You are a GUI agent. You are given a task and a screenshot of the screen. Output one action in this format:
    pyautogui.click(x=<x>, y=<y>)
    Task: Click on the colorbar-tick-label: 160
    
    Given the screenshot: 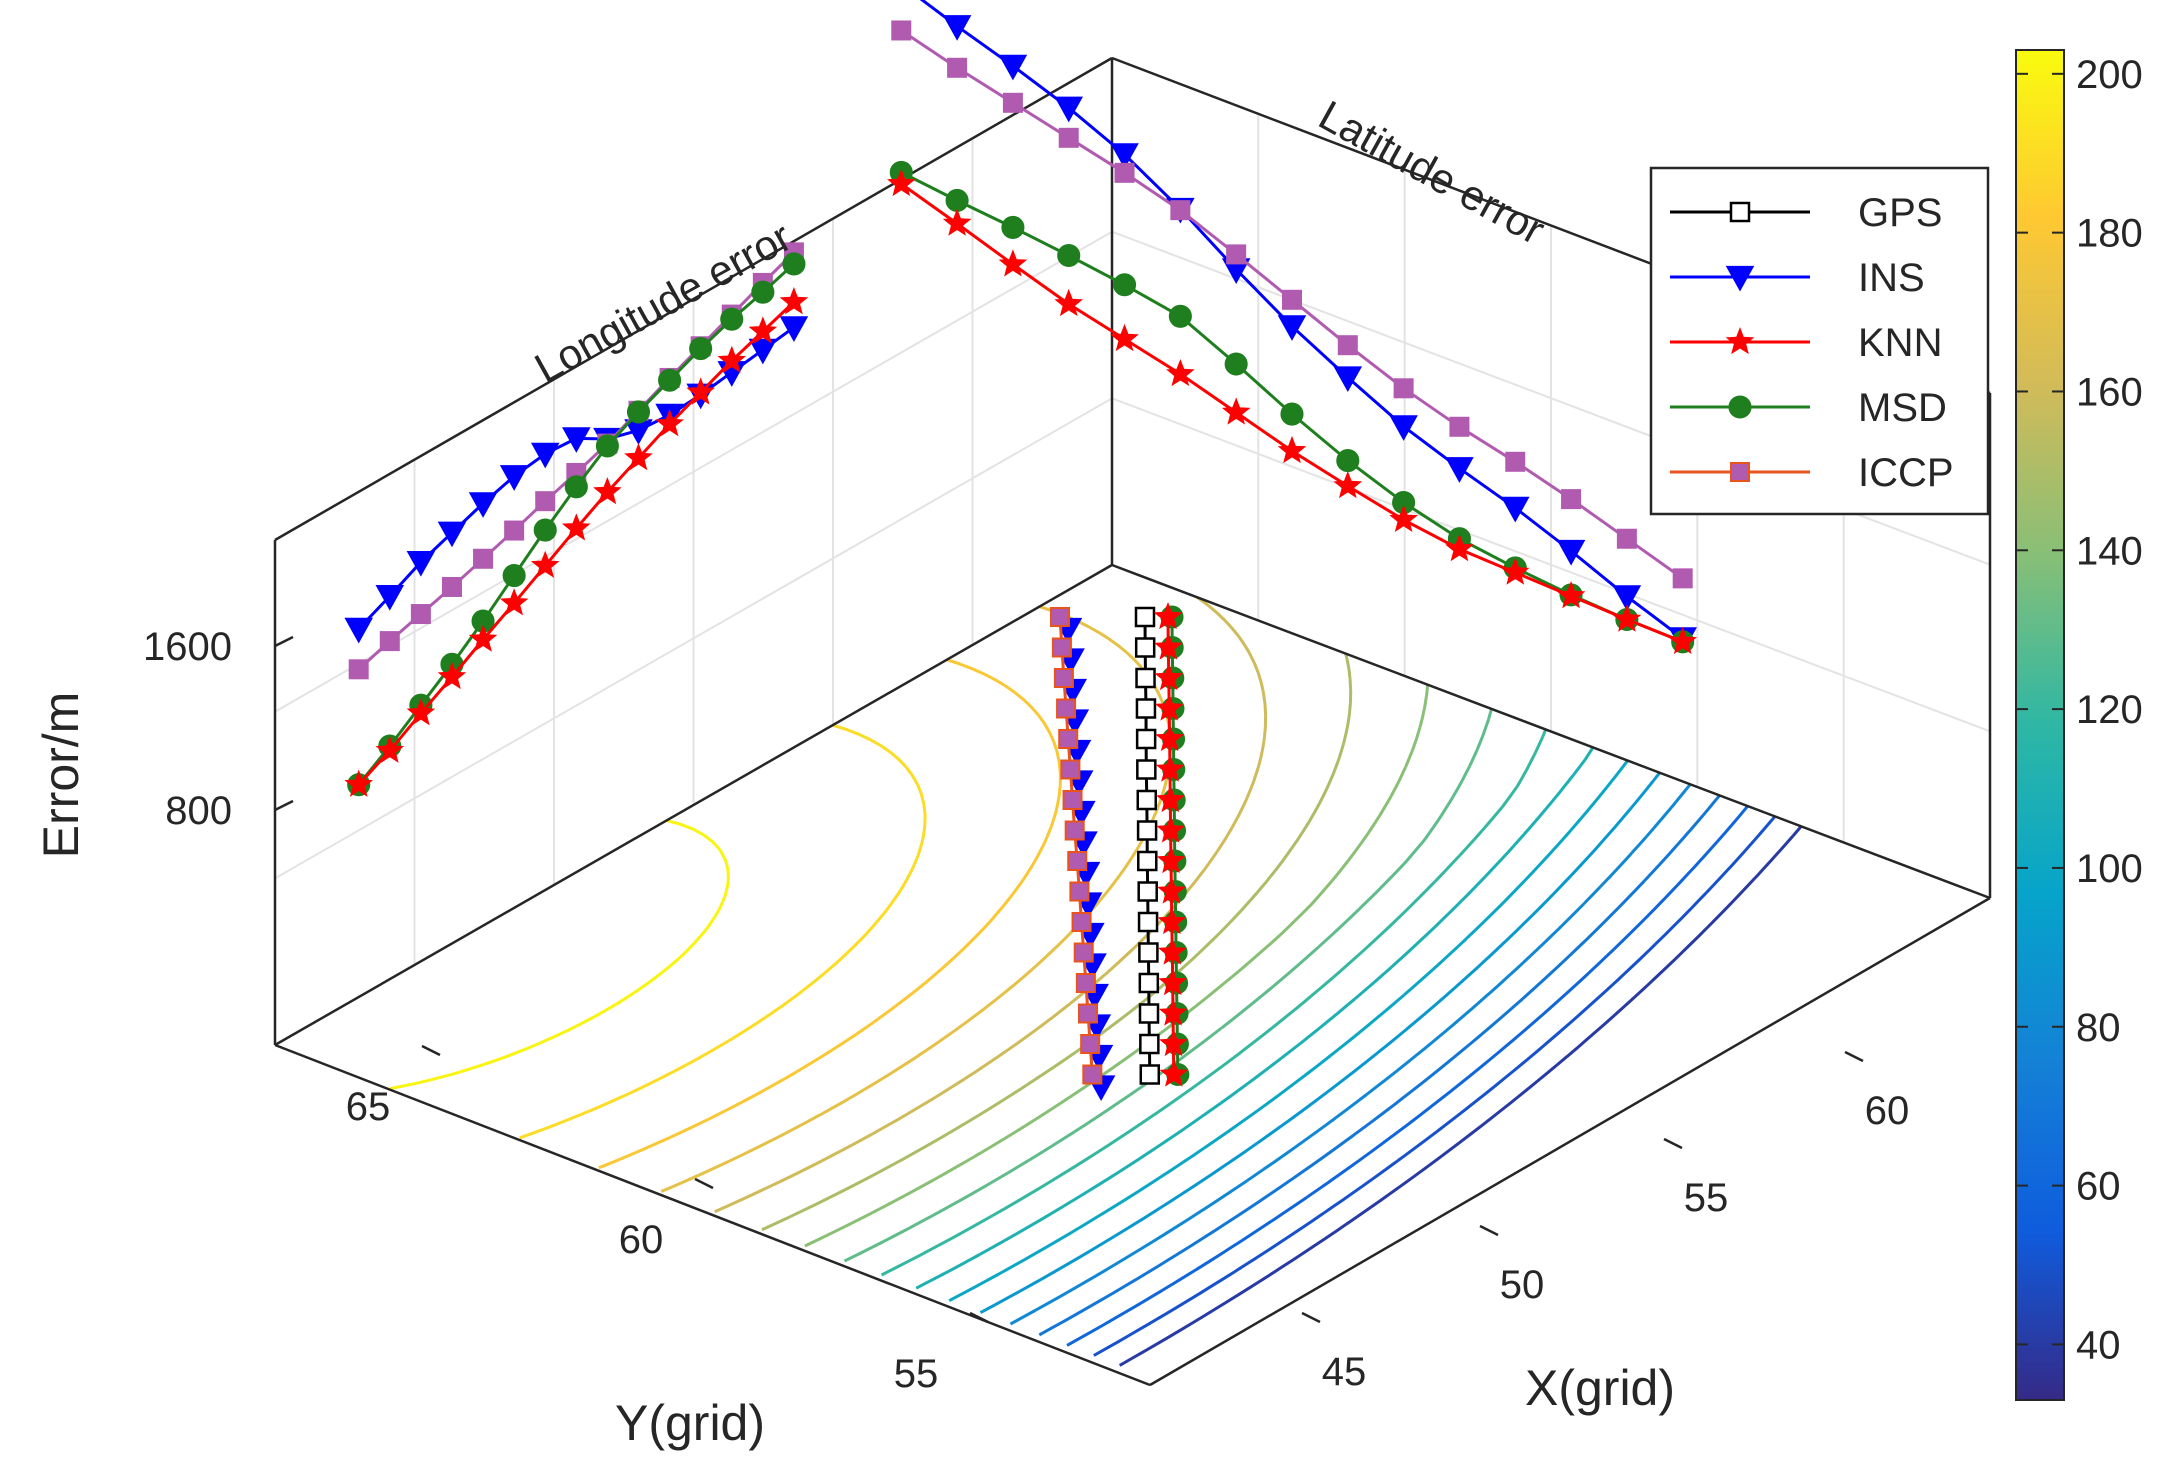 What is the action you would take?
    pyautogui.click(x=2109, y=392)
    